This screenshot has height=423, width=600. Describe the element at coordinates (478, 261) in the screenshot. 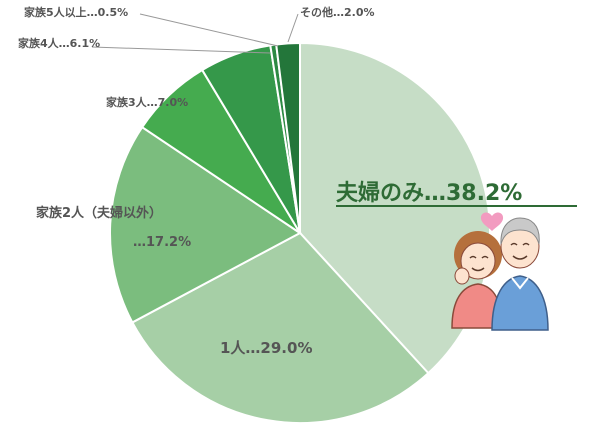

I see `woman-face` at that location.